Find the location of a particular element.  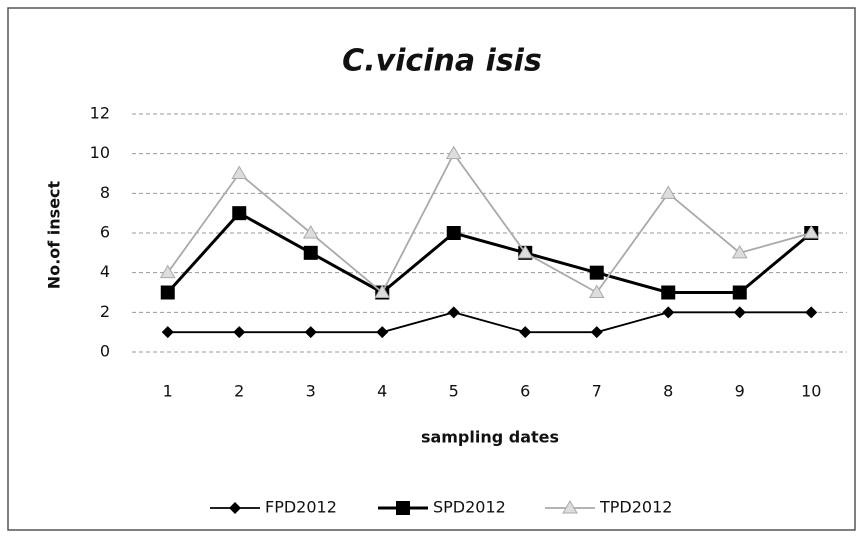

x-tick-label: 4 is located at coordinates (382, 391).